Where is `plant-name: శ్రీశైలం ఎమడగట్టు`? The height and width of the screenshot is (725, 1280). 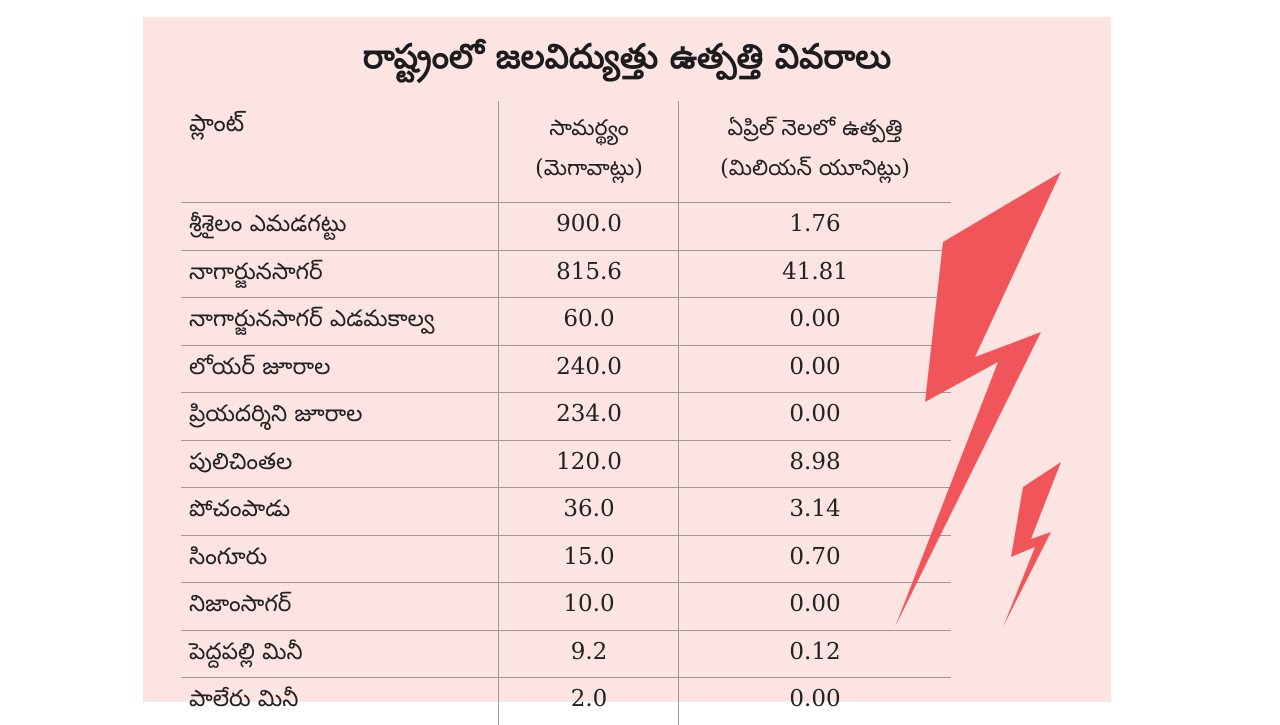 plant-name: శ్రీశైలం ఎమడగట్టు is located at coordinates (268, 224).